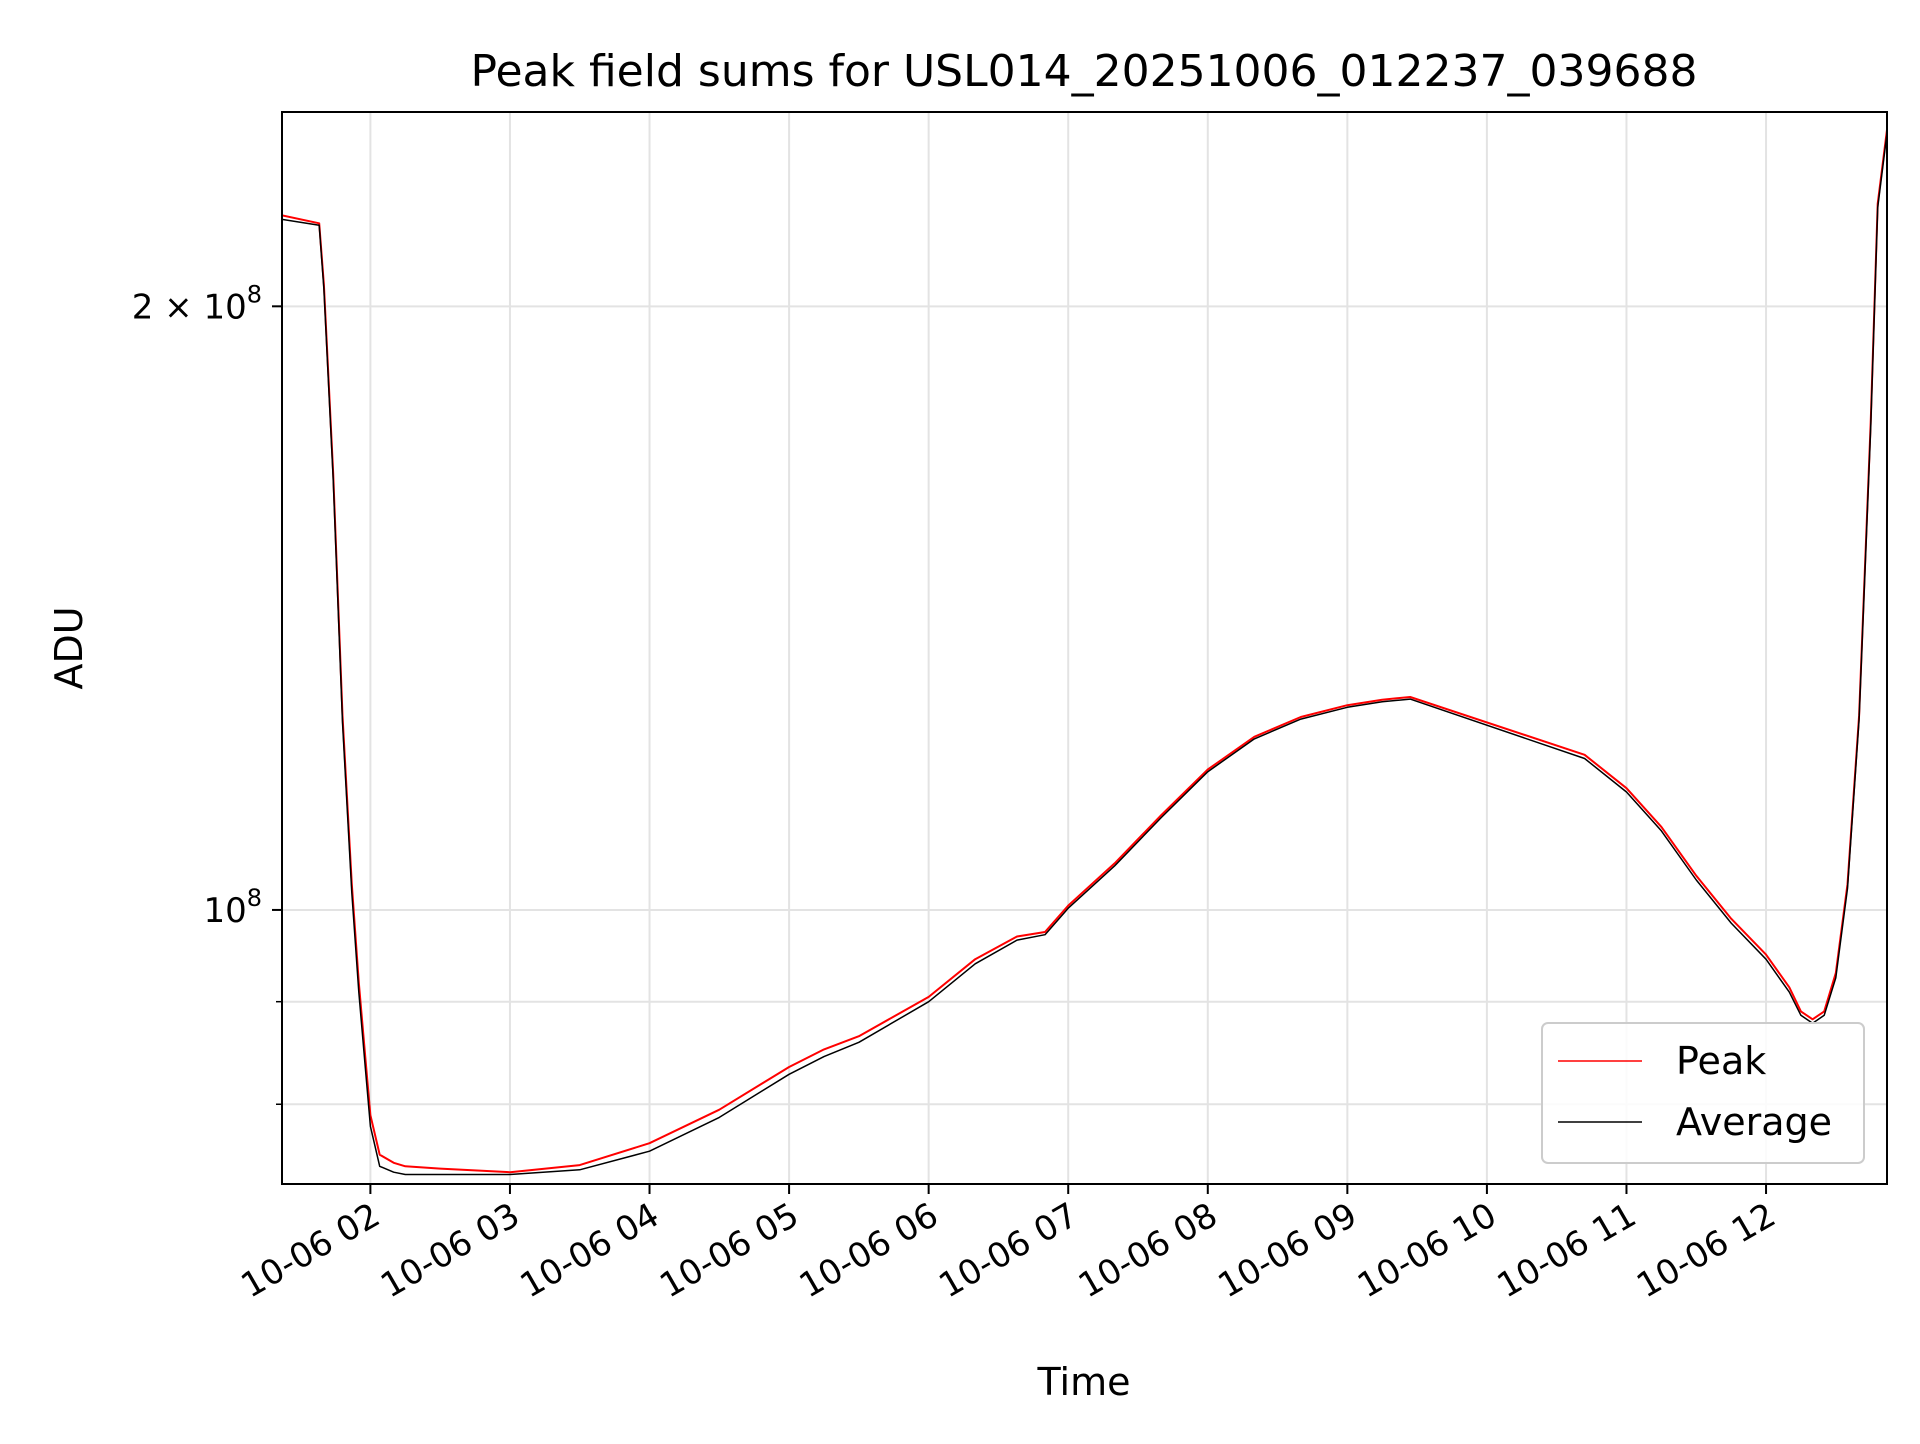 The height and width of the screenshot is (1444, 1920). Describe the element at coordinates (1287, 1250) in the screenshot. I see `x-tick-label: 10-06 09` at that location.